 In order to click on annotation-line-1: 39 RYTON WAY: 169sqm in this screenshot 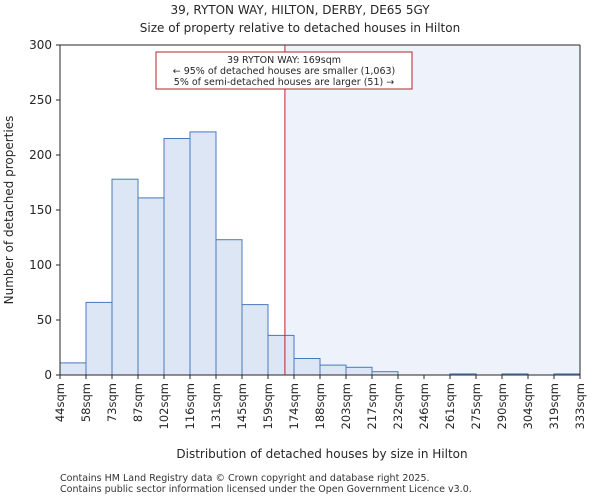, I will do `click(284, 60)`.